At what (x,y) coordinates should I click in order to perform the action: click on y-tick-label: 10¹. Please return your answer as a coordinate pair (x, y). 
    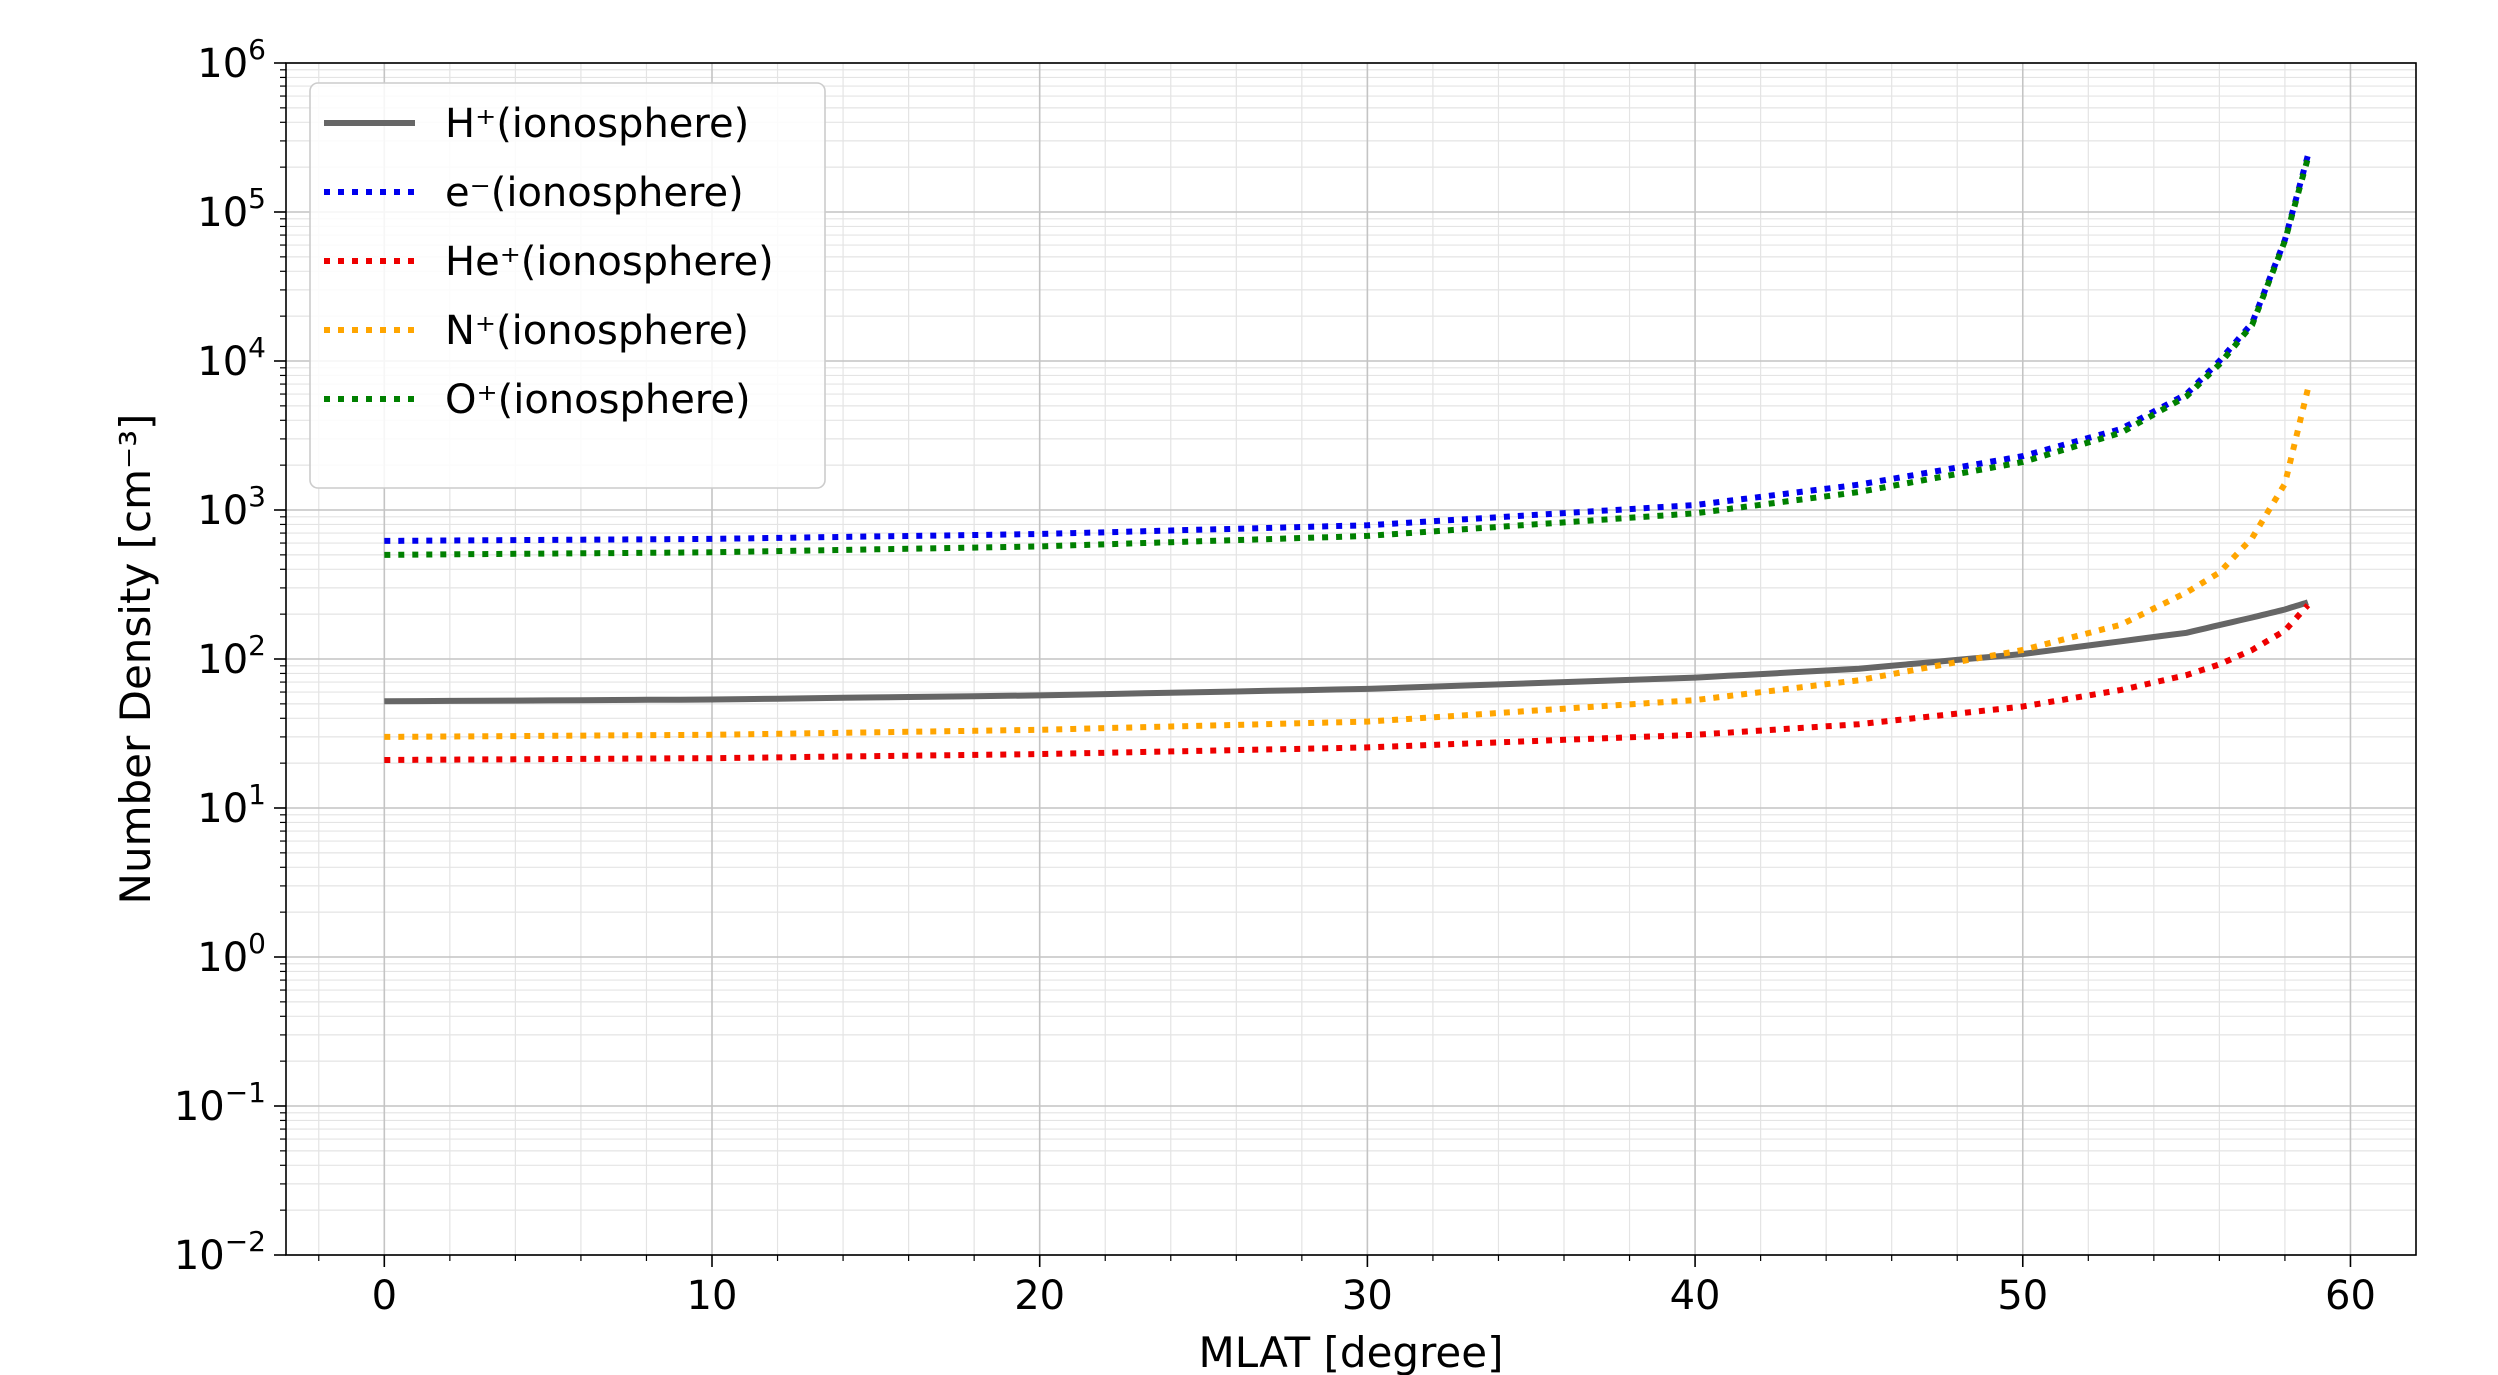
    Looking at the image, I should click on (231, 805).